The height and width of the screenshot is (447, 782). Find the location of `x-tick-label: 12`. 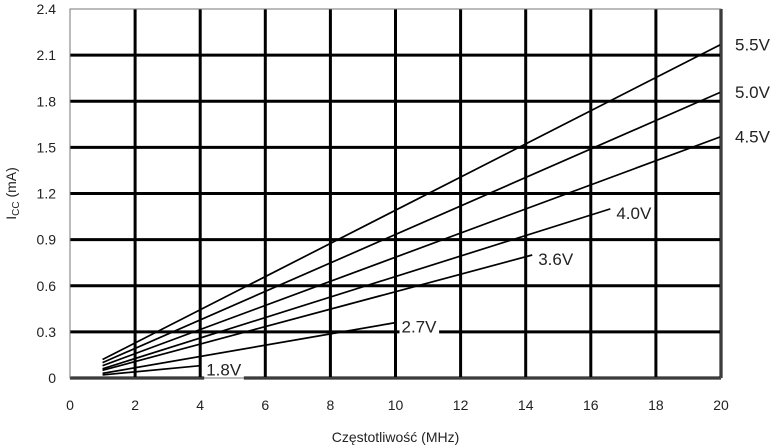

x-tick-label: 12 is located at coordinates (461, 405).